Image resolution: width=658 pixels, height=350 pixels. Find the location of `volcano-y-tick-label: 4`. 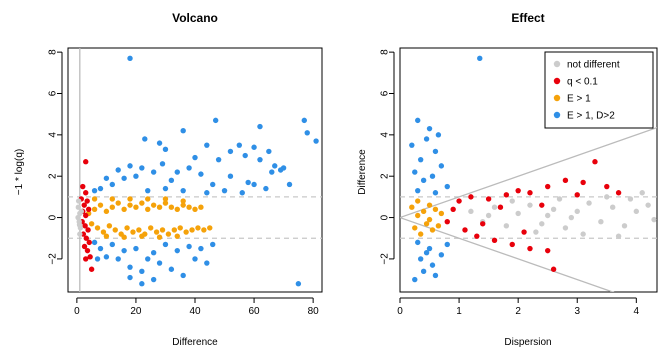

volcano-y-tick-label: 4 is located at coordinates (53, 135).